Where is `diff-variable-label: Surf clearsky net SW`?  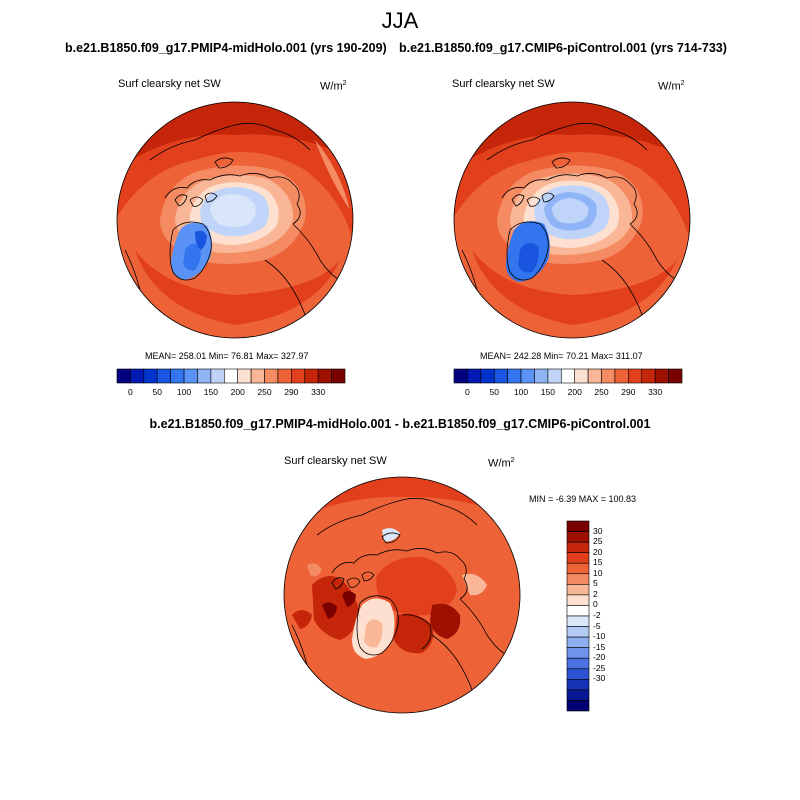
diff-variable-label: Surf clearsky net SW is located at coordinates (335, 461).